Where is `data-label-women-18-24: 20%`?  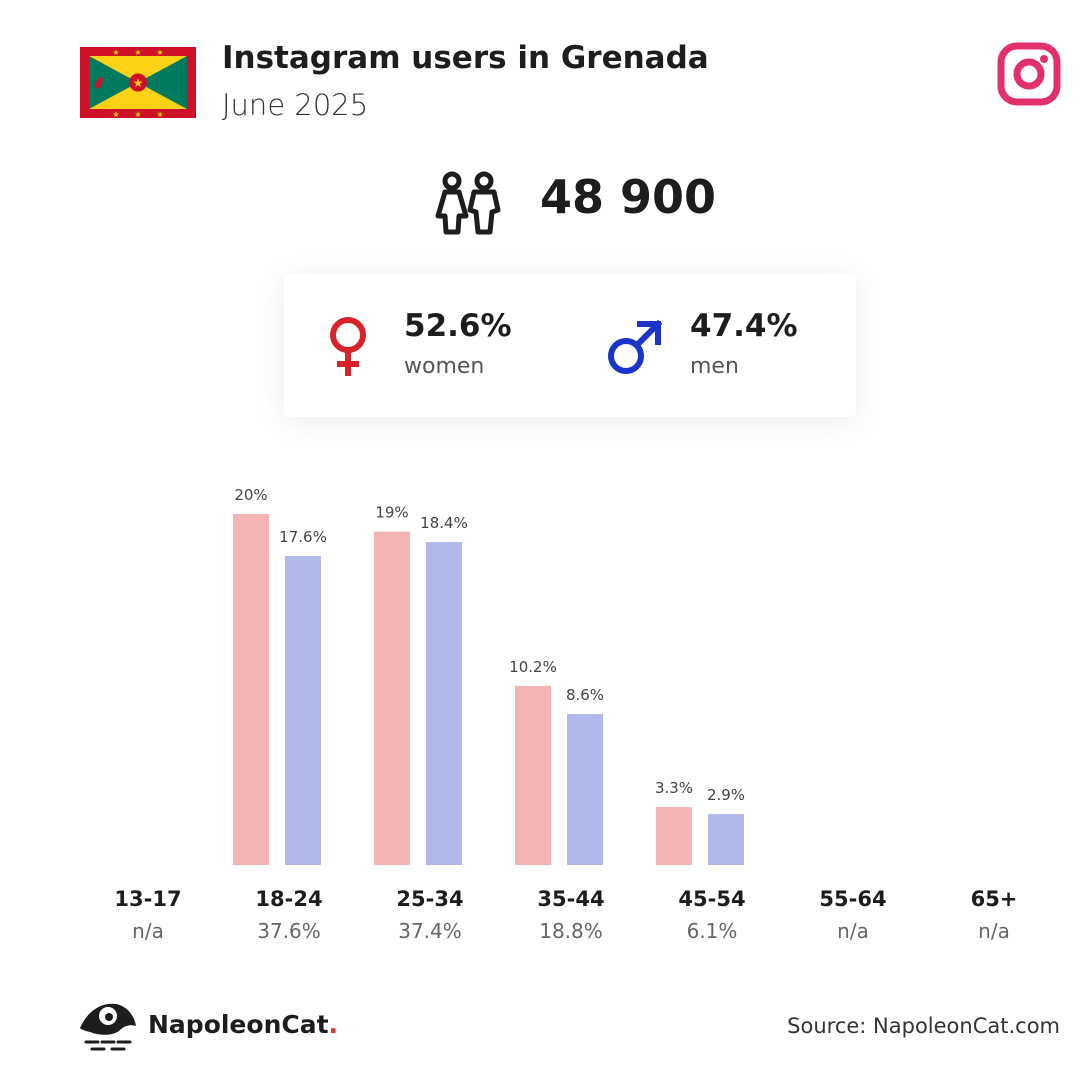
data-label-women-18-24: 20% is located at coordinates (250, 495).